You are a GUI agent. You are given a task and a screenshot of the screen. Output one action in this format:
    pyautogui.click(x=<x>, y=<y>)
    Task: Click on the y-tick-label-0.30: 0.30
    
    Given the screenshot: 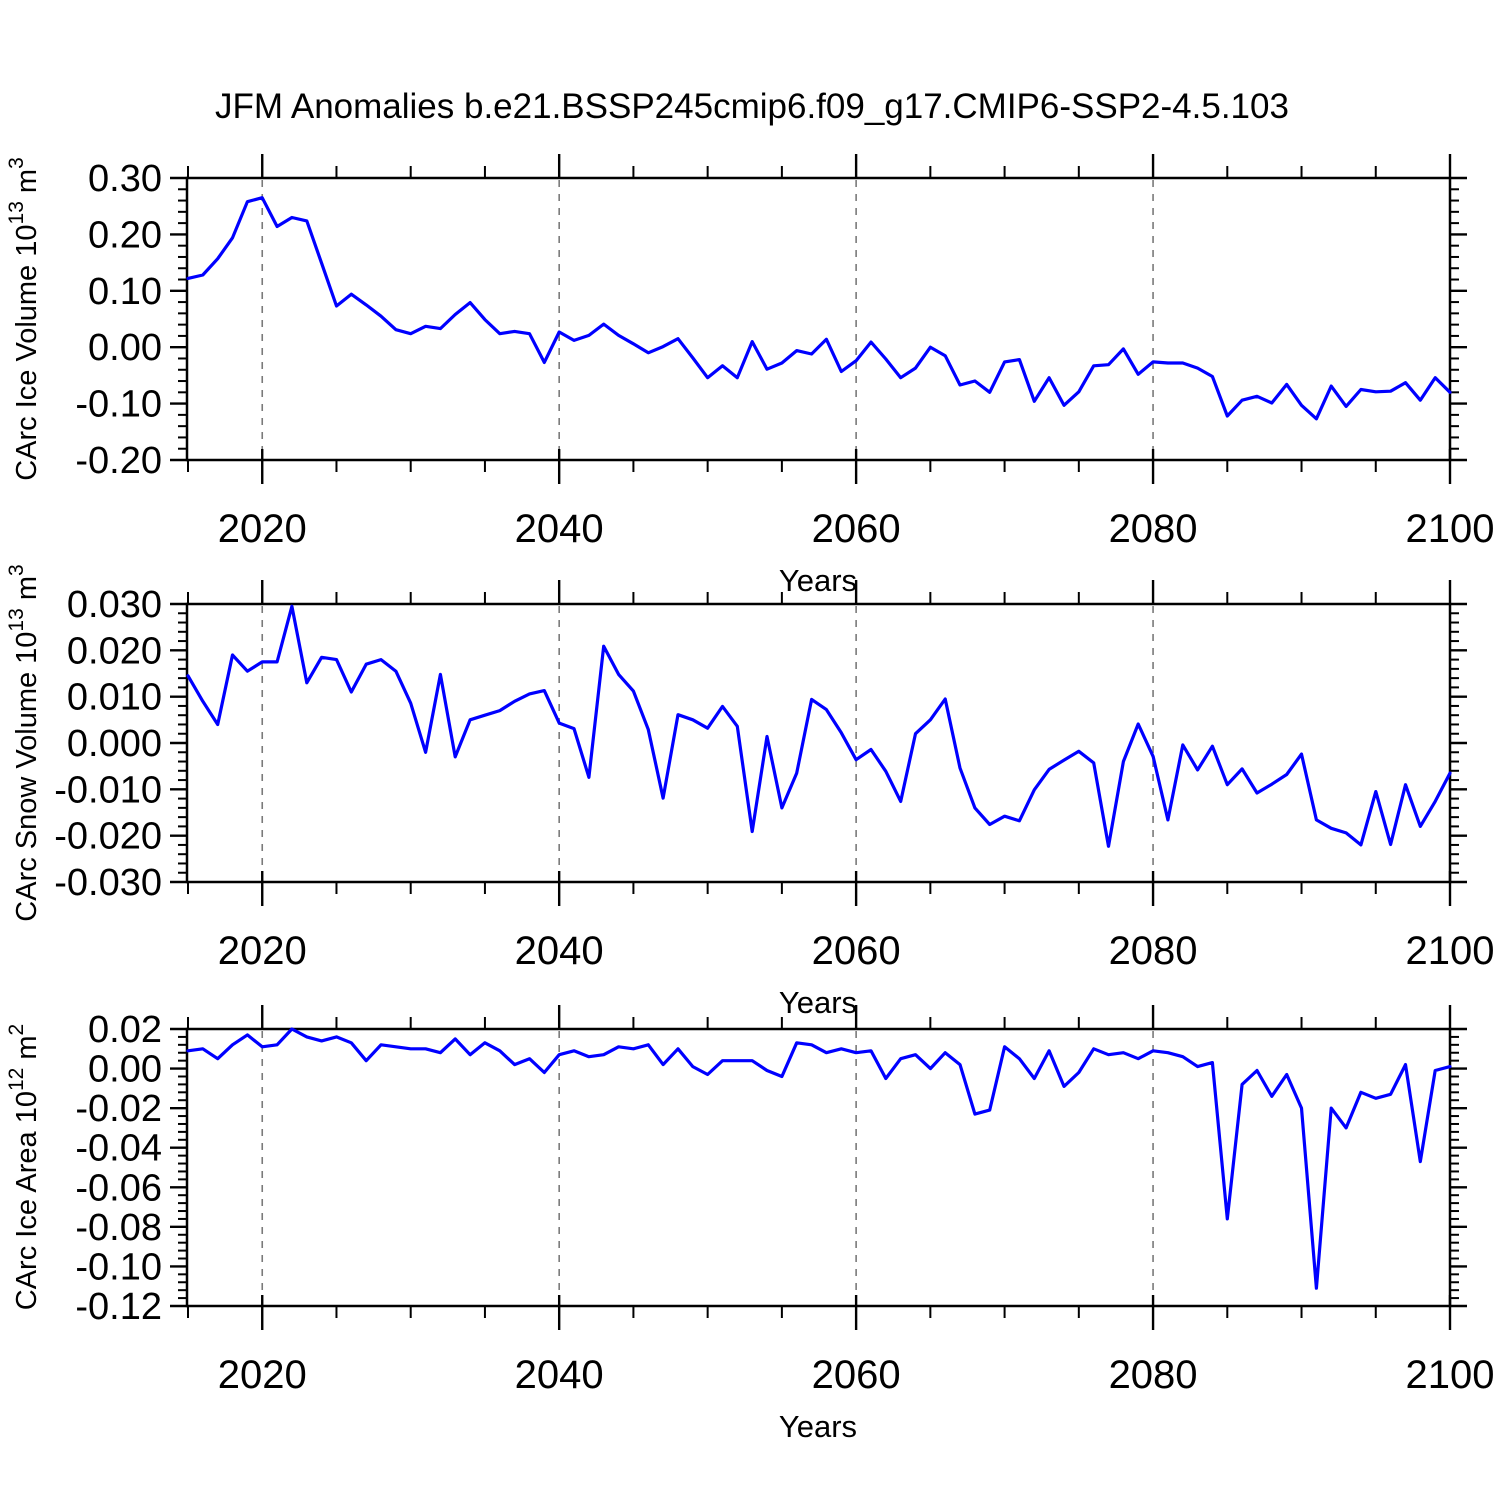 What is the action you would take?
    pyautogui.click(x=125, y=179)
    